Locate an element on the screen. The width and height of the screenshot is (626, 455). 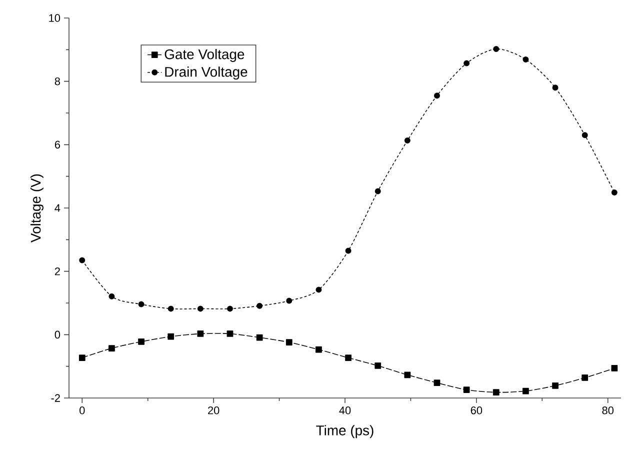
x-tick-label: 80 is located at coordinates (608, 410).